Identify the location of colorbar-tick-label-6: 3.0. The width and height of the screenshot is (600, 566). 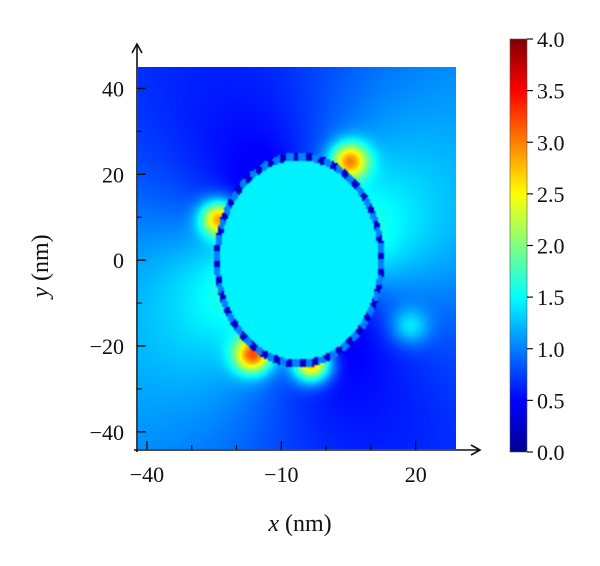
(551, 142).